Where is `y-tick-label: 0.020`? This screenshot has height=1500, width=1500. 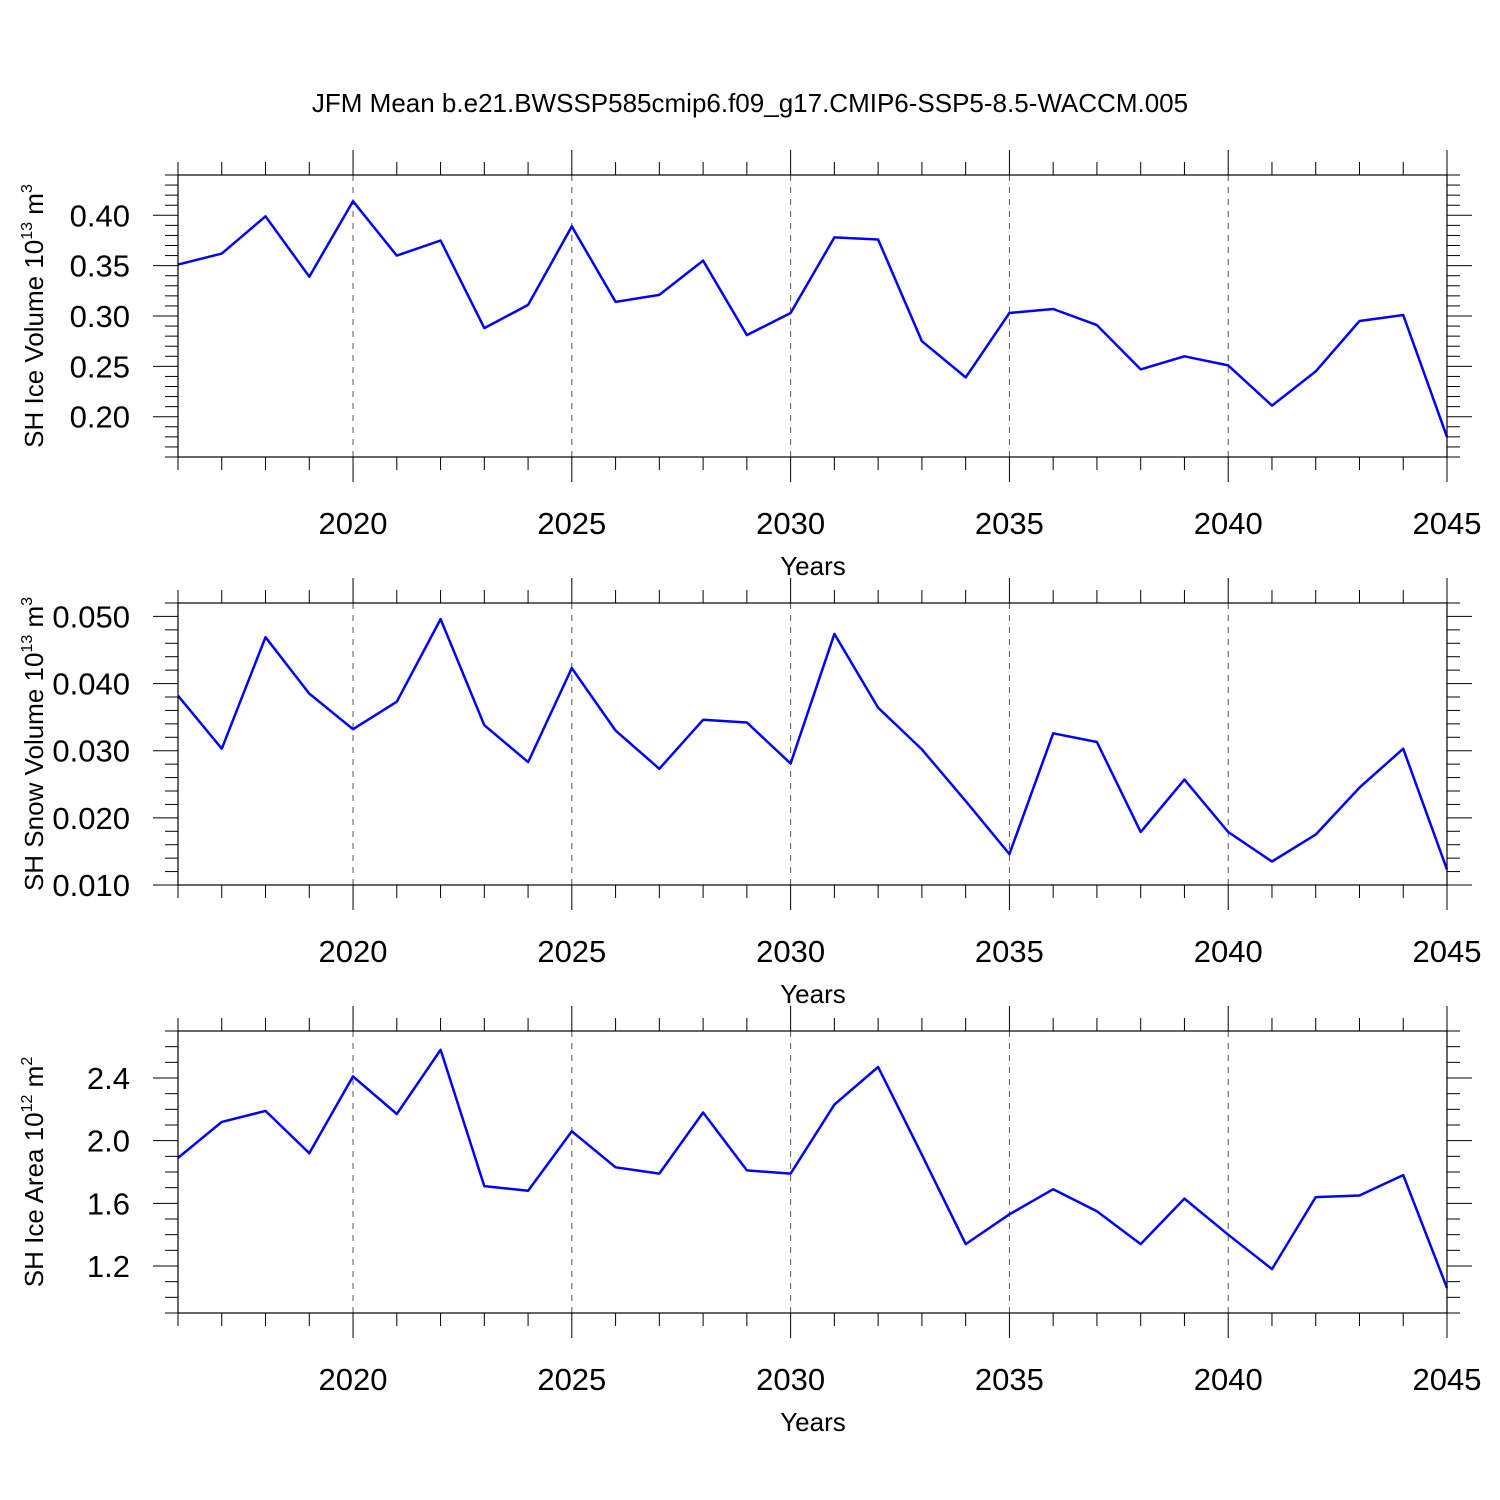
y-tick-label: 0.020 is located at coordinates (91, 818).